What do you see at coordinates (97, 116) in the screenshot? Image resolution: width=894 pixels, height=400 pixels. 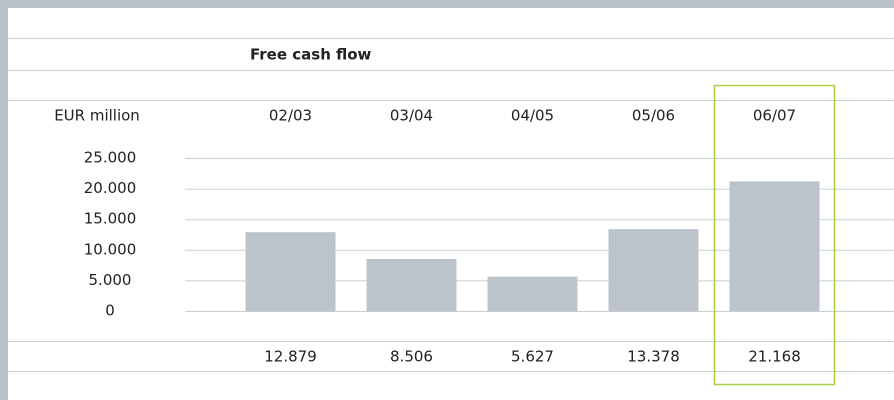 I see `y-axis-label: EUR million` at bounding box center [97, 116].